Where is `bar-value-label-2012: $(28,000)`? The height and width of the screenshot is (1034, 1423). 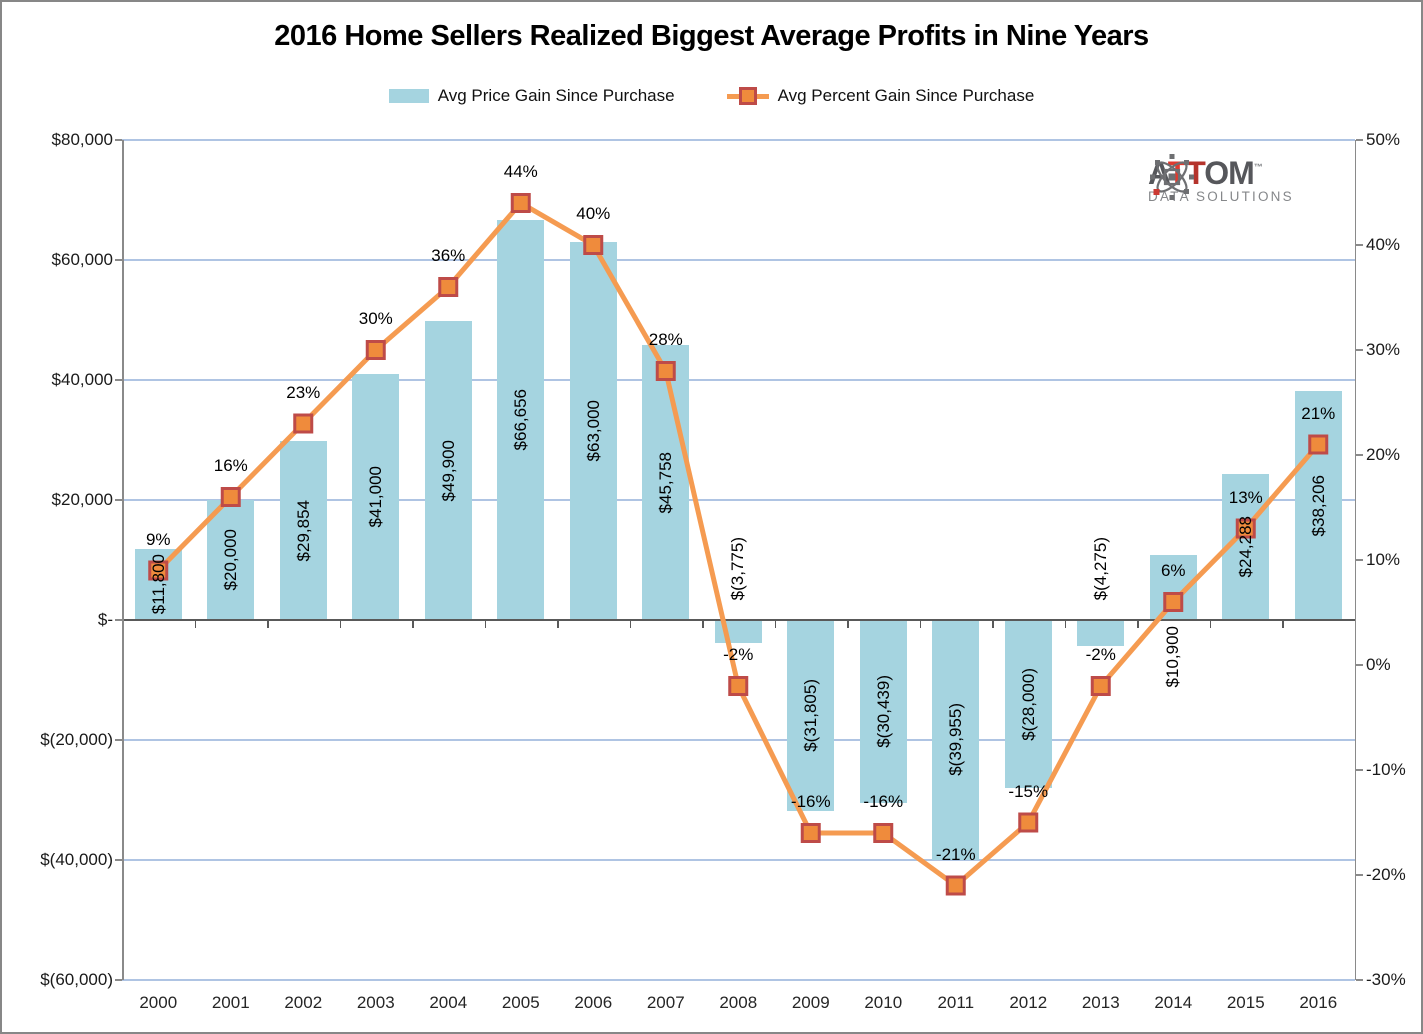 bar-value-label-2012: $(28,000) is located at coordinates (1028, 704).